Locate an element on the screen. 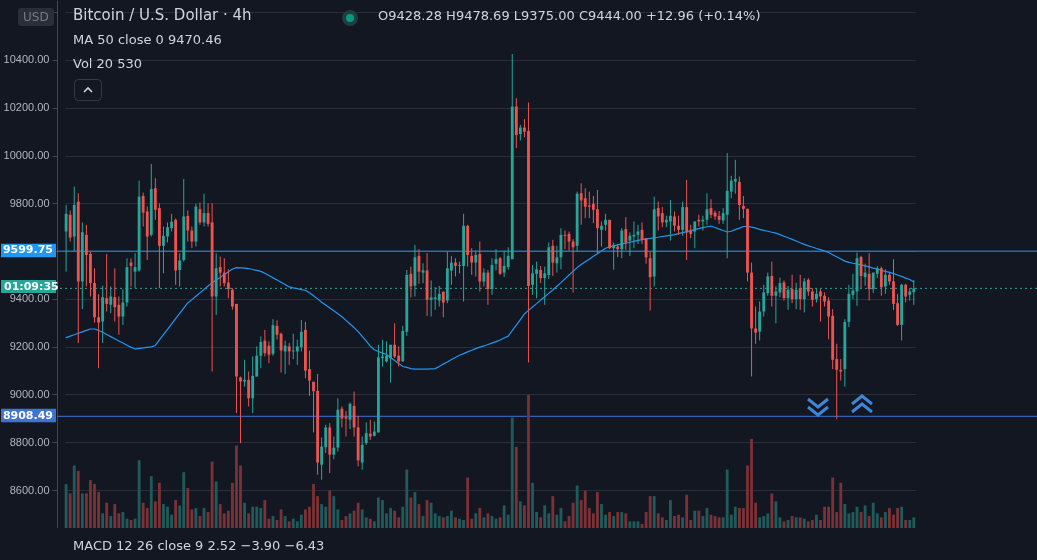 The height and width of the screenshot is (560, 1037). annotation: MA 50 close 0 9470.46 is located at coordinates (147, 39).